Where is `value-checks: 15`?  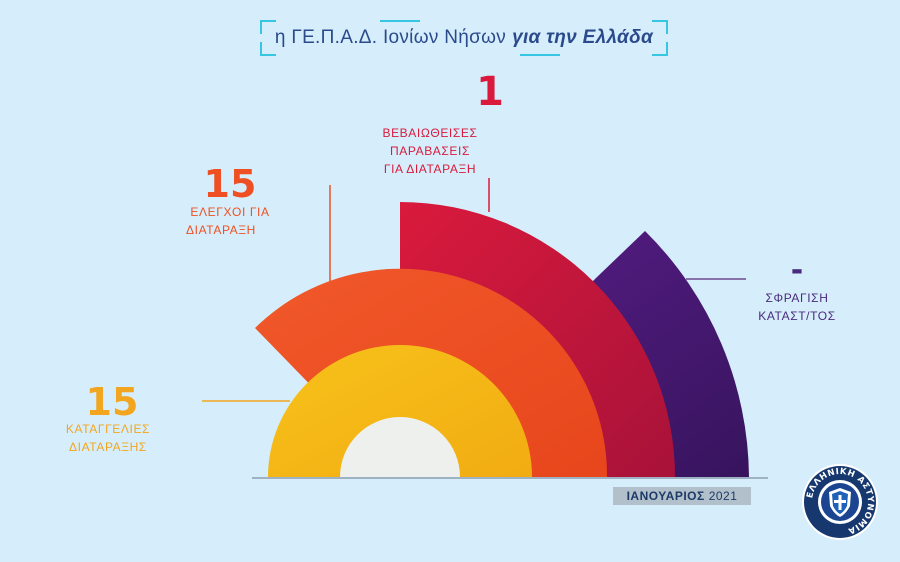
value-checks: 15 is located at coordinates (230, 184).